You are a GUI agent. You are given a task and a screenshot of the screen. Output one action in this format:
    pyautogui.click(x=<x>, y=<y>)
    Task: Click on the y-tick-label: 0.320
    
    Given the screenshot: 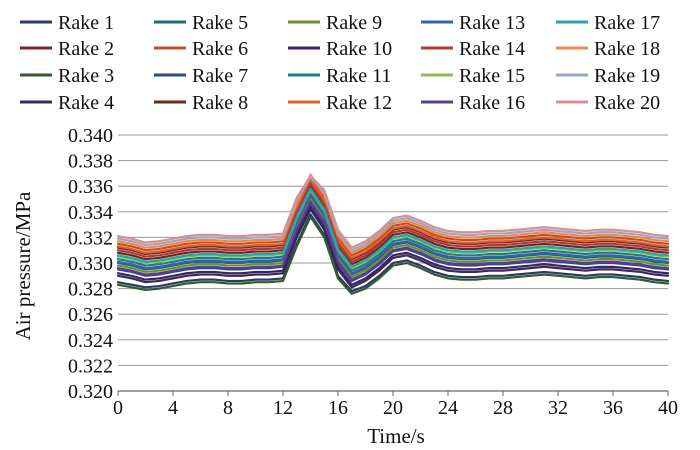 What is the action you would take?
    pyautogui.click(x=90, y=392)
    